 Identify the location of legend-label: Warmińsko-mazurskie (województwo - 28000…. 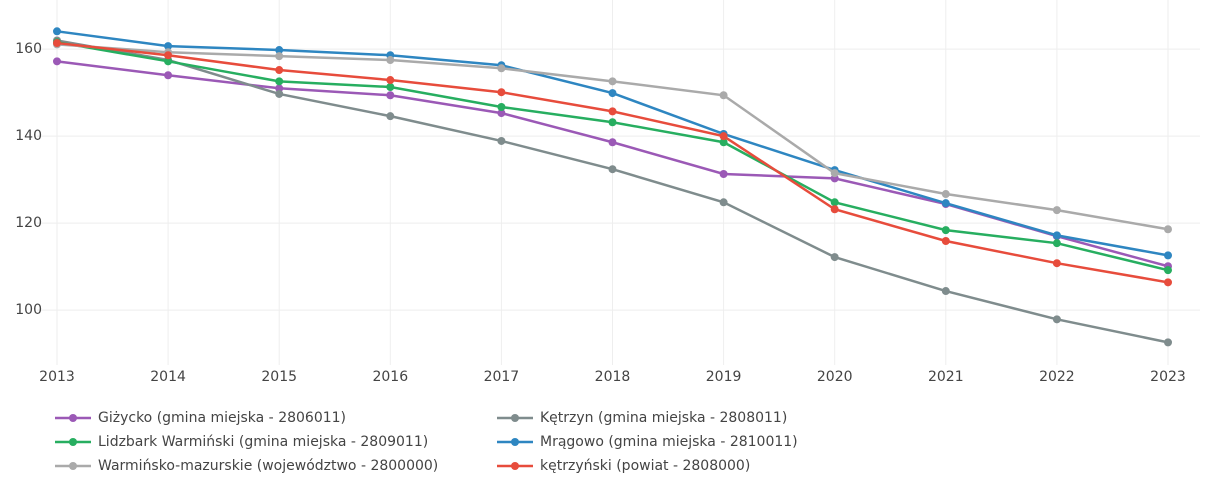
(268, 466).